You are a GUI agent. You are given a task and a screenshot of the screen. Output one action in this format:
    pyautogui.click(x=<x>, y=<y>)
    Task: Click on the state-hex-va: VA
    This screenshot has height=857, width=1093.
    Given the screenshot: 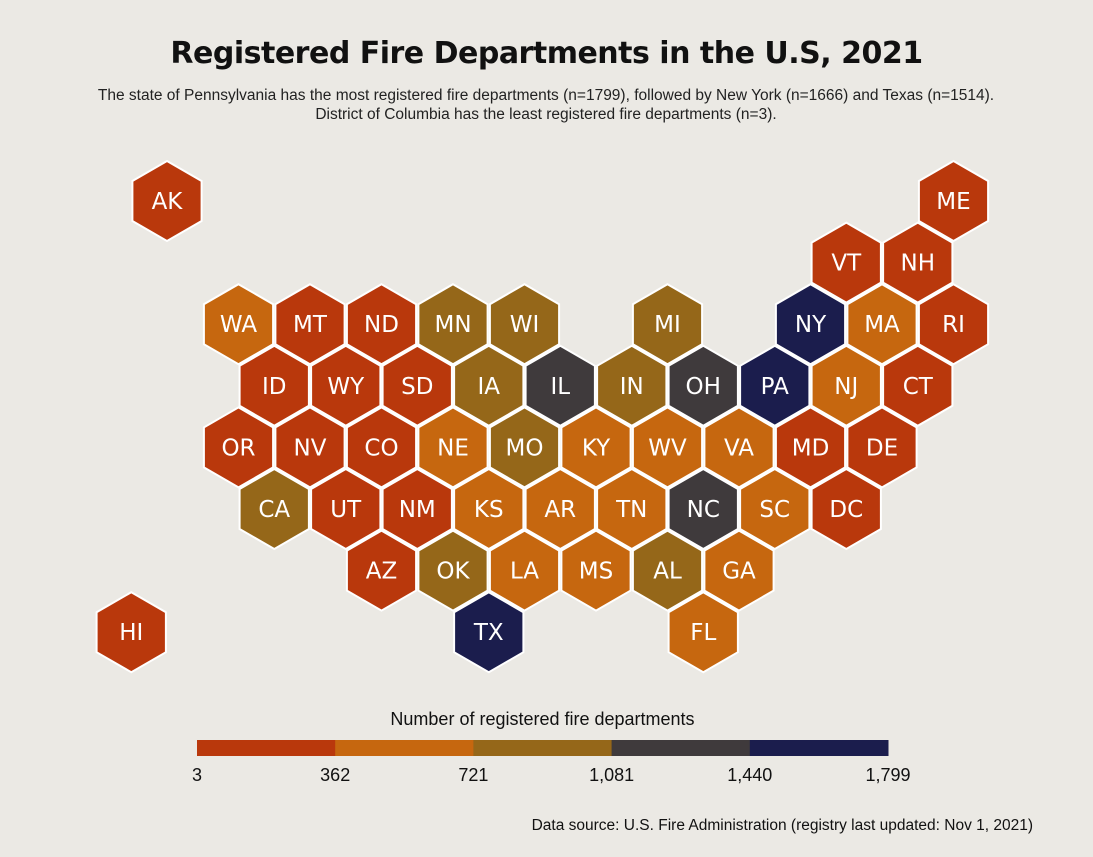 What is the action you would take?
    pyautogui.click(x=739, y=447)
    